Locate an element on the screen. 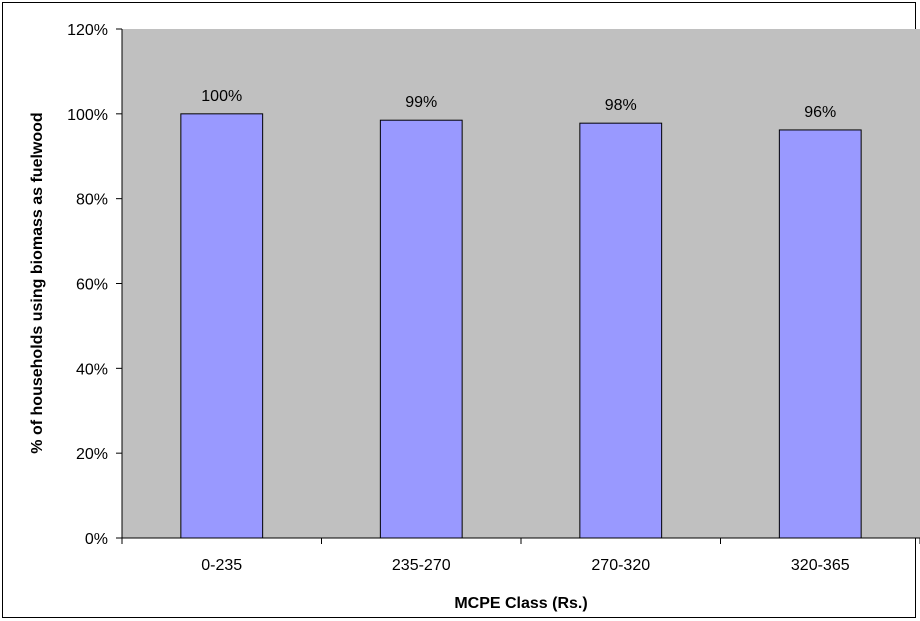 The width and height of the screenshot is (920, 621). y-tick-label: 0% is located at coordinates (96, 539).